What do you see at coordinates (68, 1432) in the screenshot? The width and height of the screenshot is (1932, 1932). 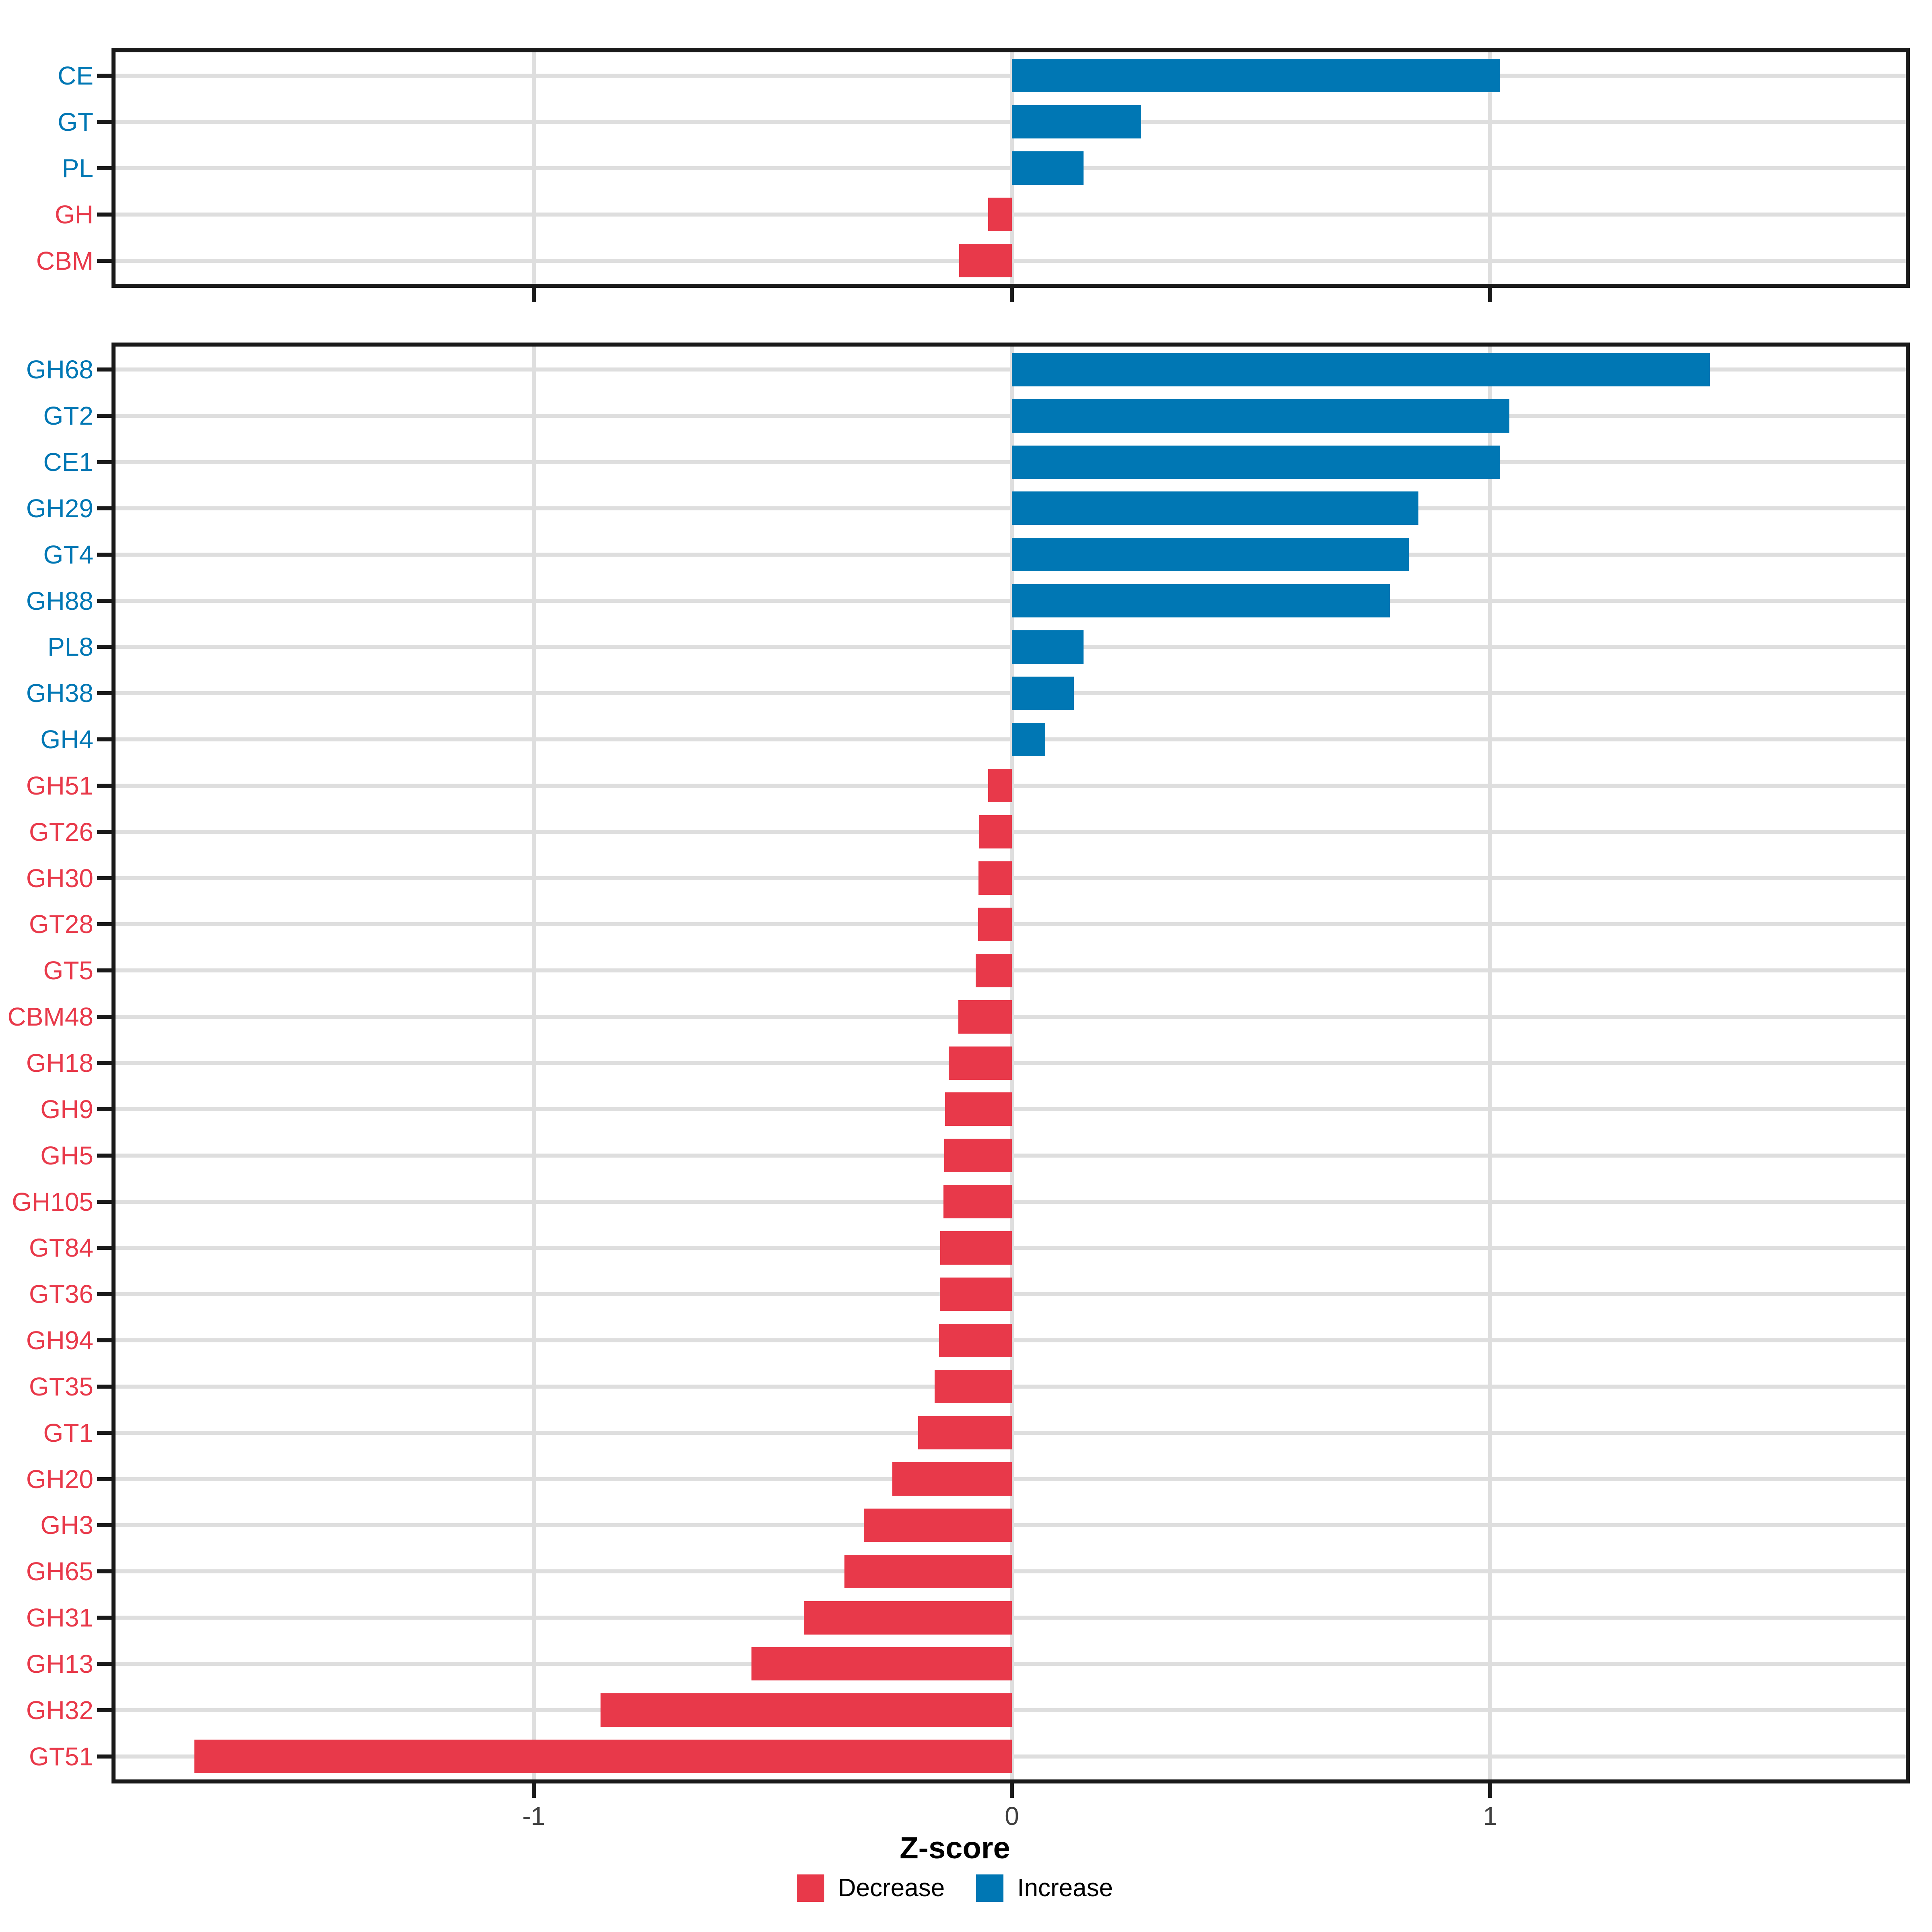 I see `row-label-GT1: GT1` at bounding box center [68, 1432].